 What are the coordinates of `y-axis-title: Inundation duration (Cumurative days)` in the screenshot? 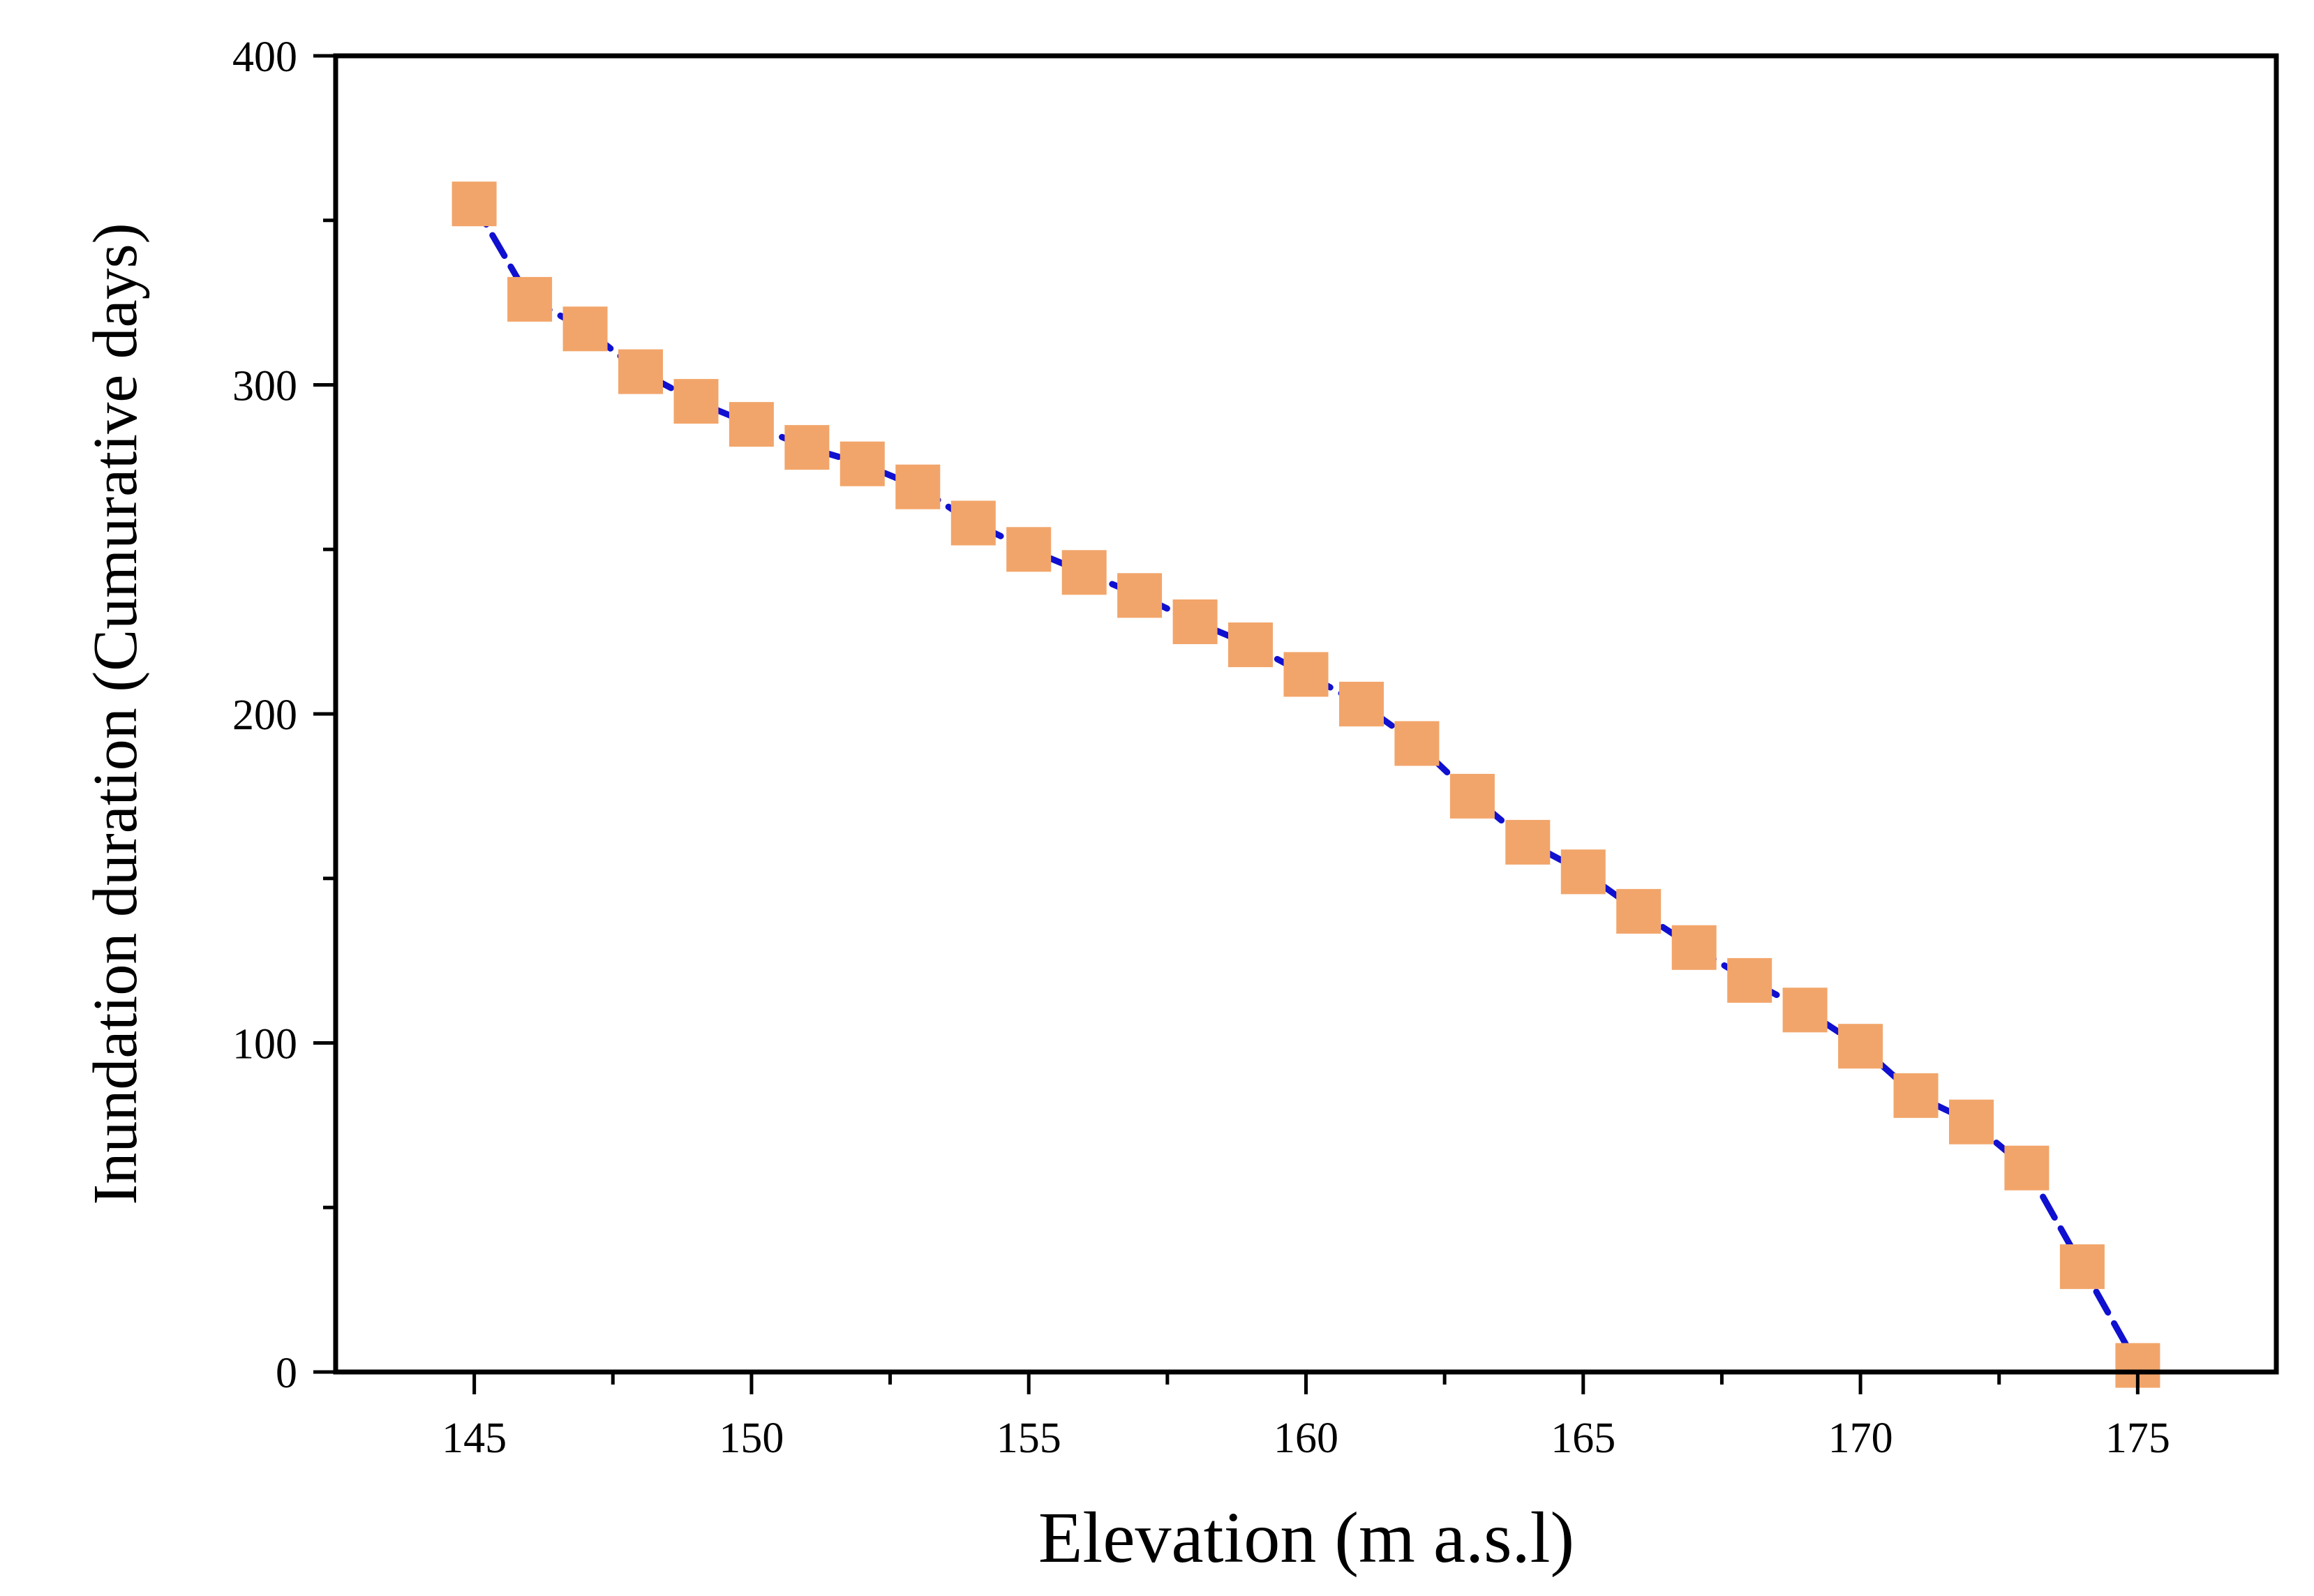 It's located at (115, 714).